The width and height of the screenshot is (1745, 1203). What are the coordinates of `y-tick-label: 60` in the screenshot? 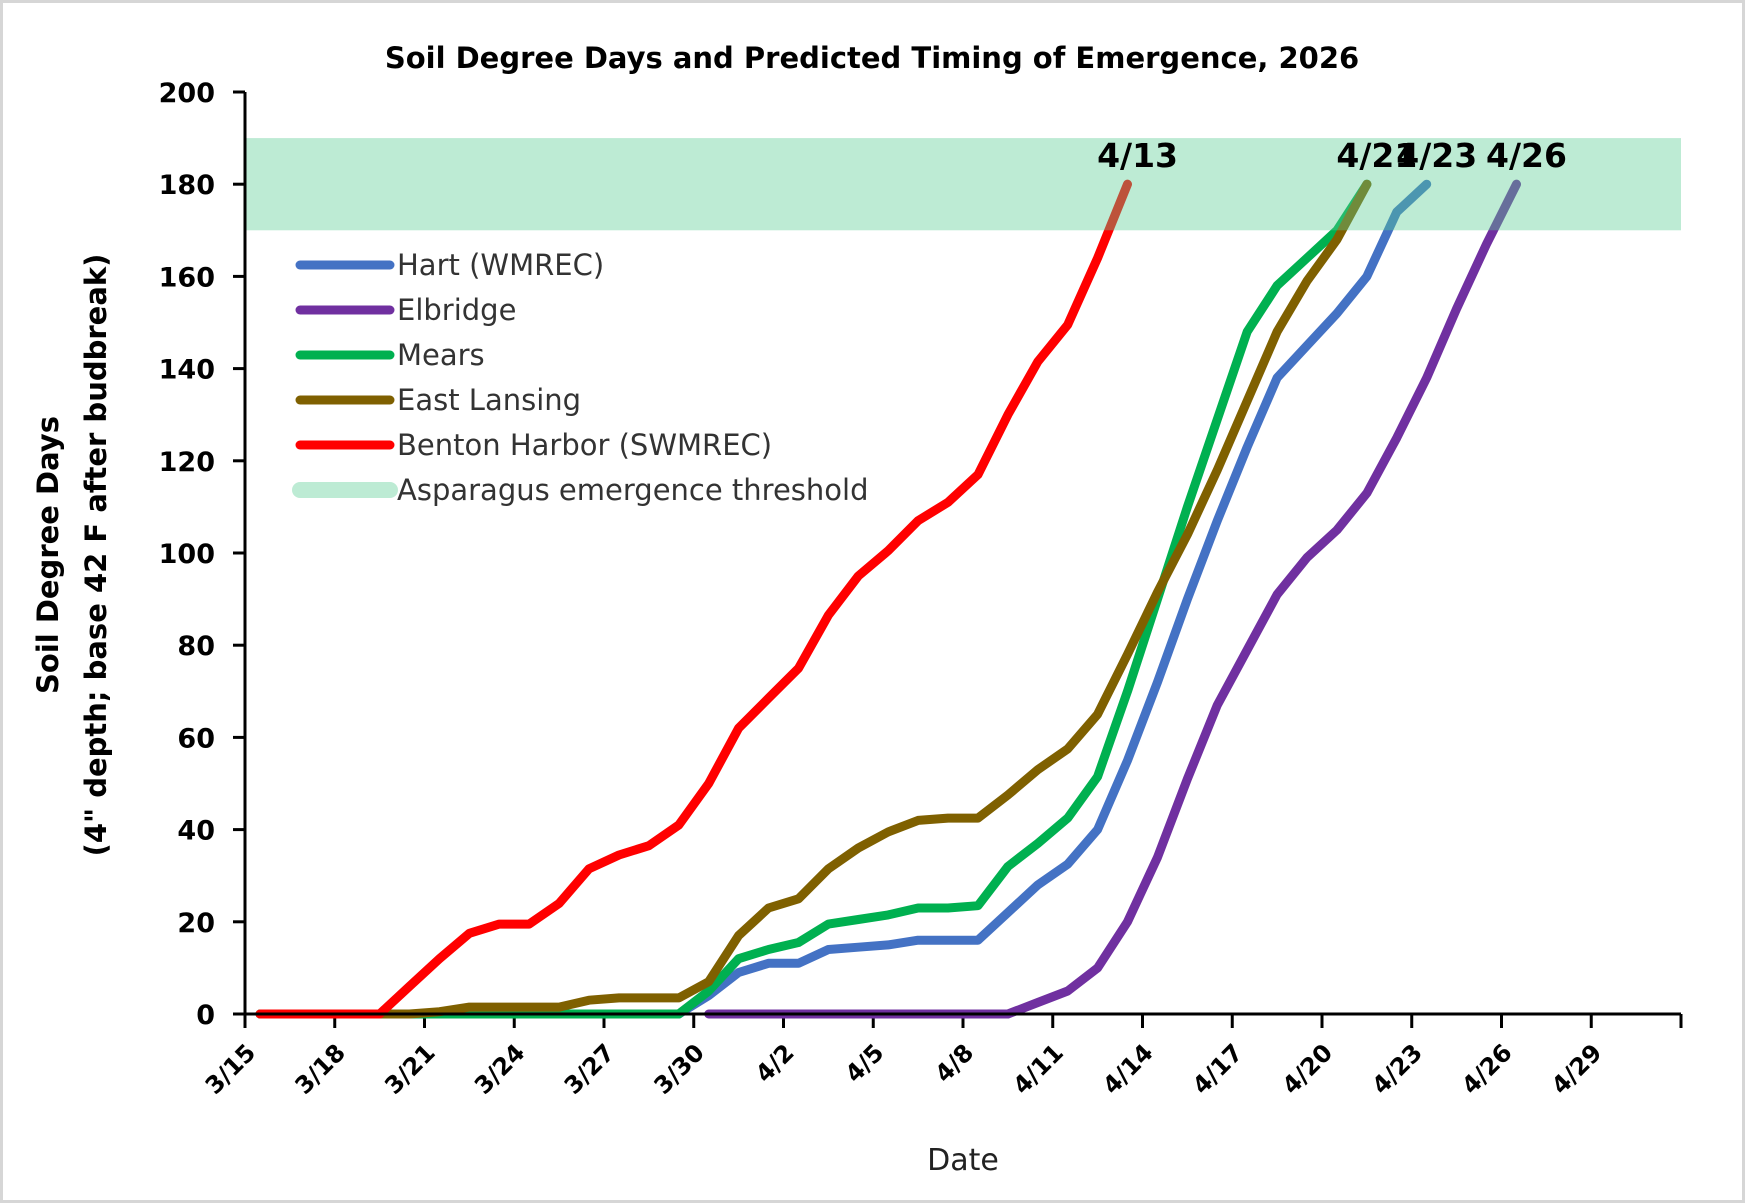 It's located at (196, 738).